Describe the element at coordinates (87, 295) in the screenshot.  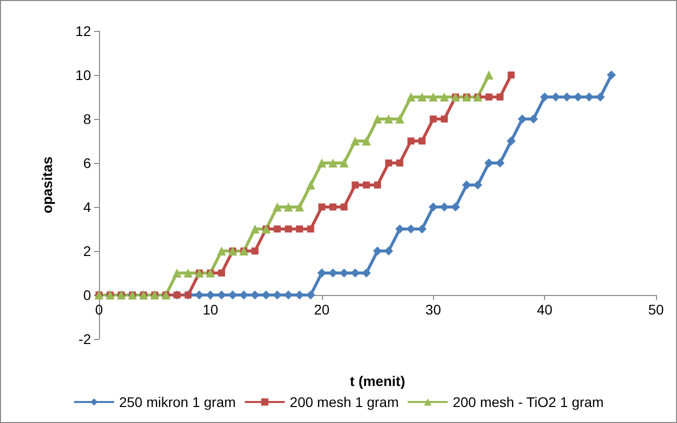
I see `y-tick-label: 0` at that location.